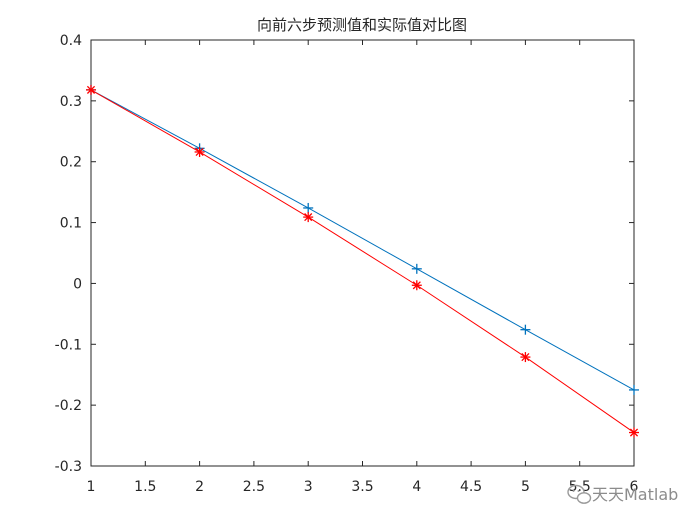 This screenshot has height=529, width=700. Describe the element at coordinates (71, 163) in the screenshot. I see `y-tick-label: 0.2` at that location.